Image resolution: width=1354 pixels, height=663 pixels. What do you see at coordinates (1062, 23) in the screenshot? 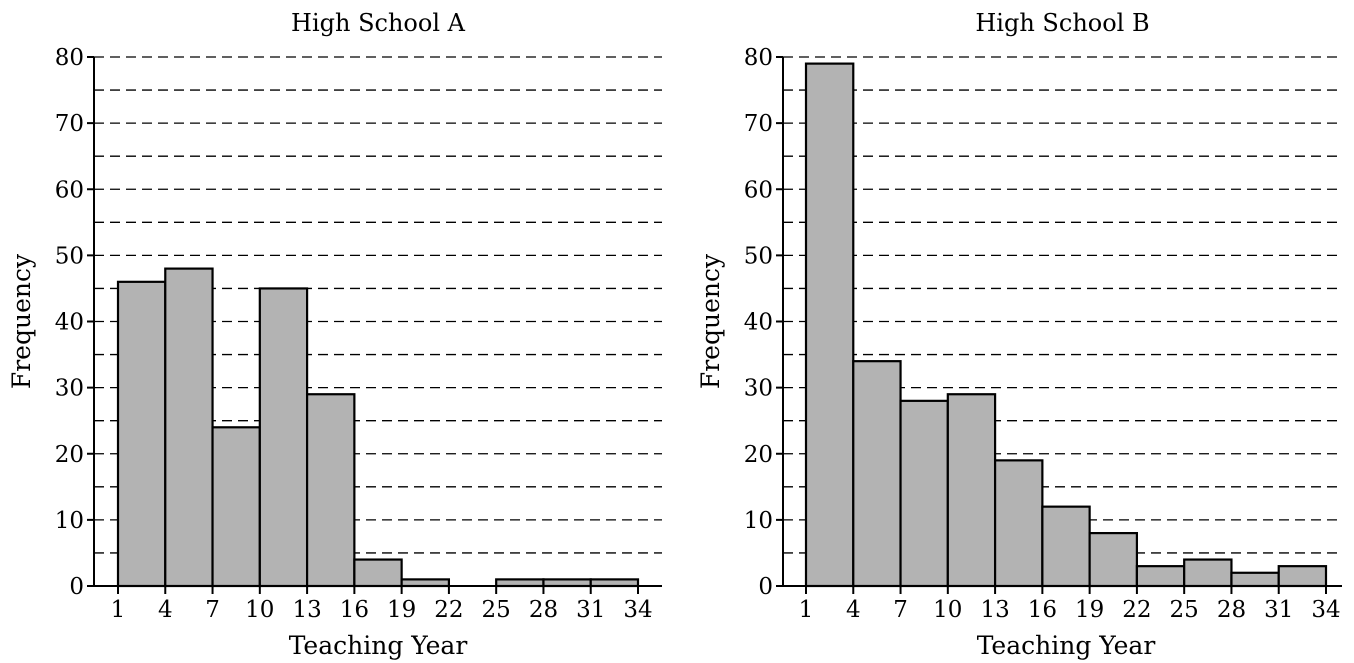
I see `chart-title: High School B` at bounding box center [1062, 23].